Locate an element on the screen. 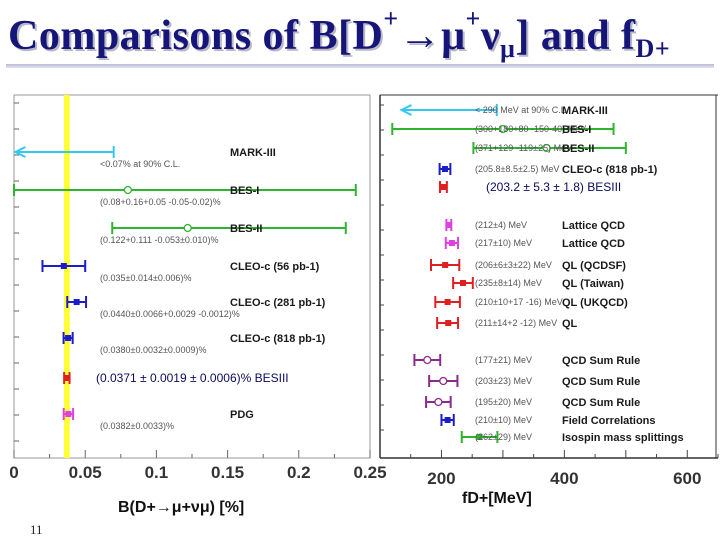 Image resolution: width=720 pixels, height=540 pixels. left-xtick-label: 0.15 is located at coordinates (227, 472).